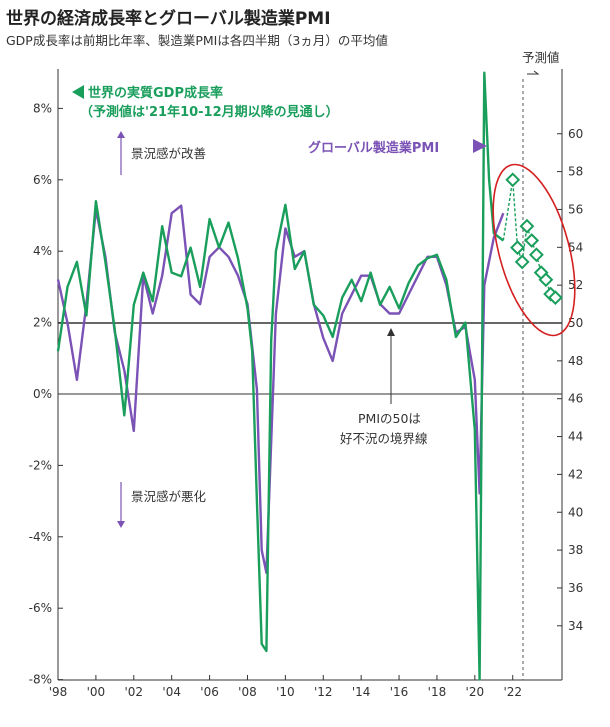  I want to click on x-tick-label: '98, so click(58, 692).